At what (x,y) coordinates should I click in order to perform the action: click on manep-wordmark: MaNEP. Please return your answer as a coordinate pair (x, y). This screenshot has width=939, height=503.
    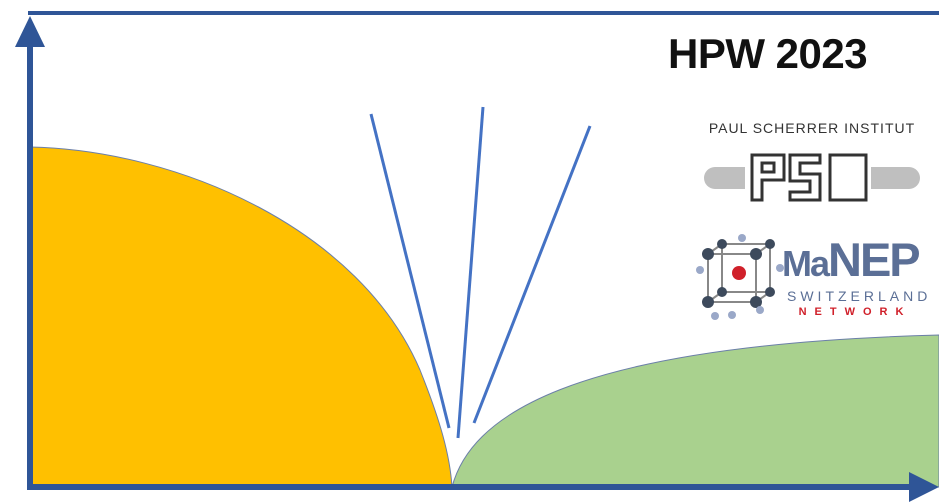
    Looking at the image, I should click on (850, 259).